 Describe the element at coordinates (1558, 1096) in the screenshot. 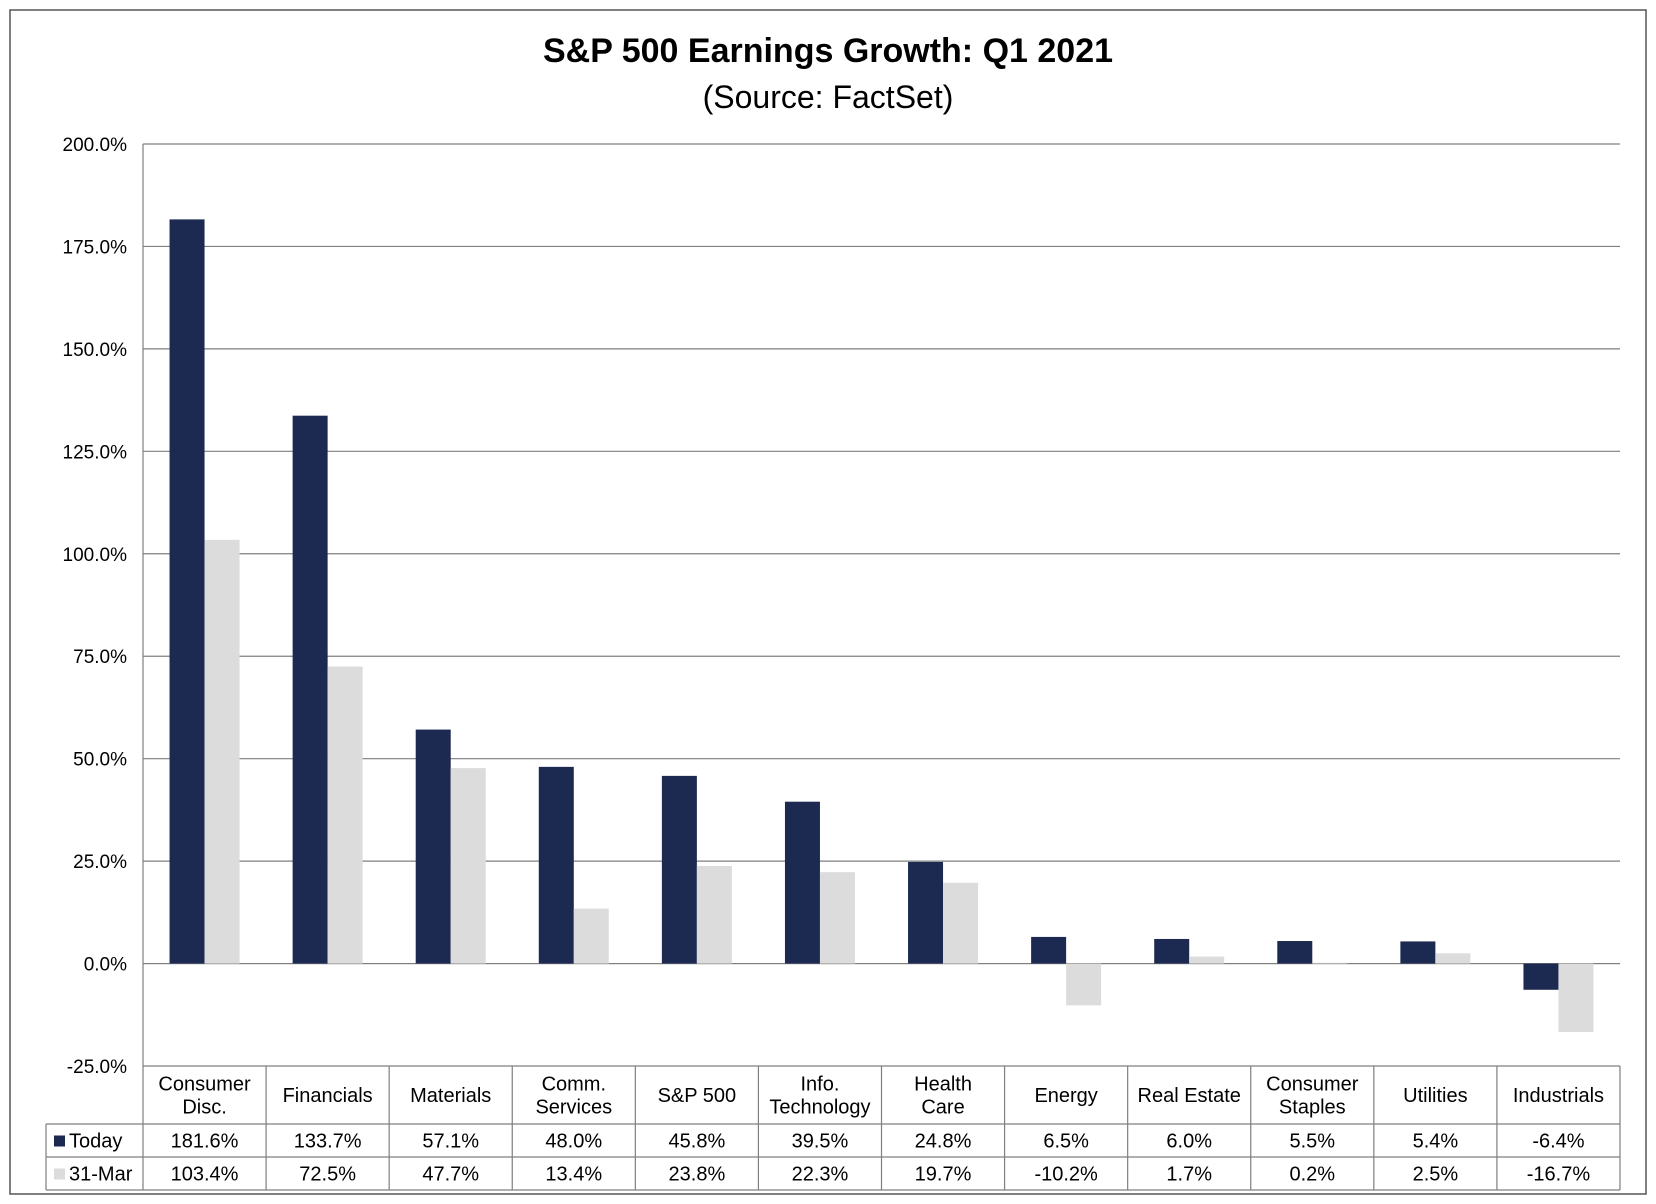

I see `category-label: Industrials` at that location.